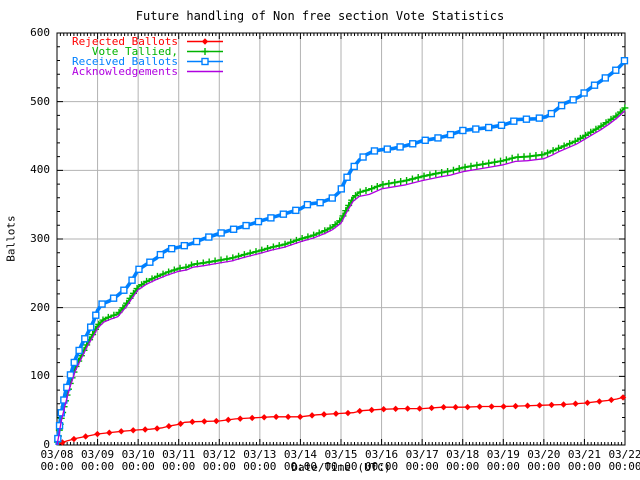  I want to click on x-tick-label-03-12: 03/12 00:00, so click(219, 461).